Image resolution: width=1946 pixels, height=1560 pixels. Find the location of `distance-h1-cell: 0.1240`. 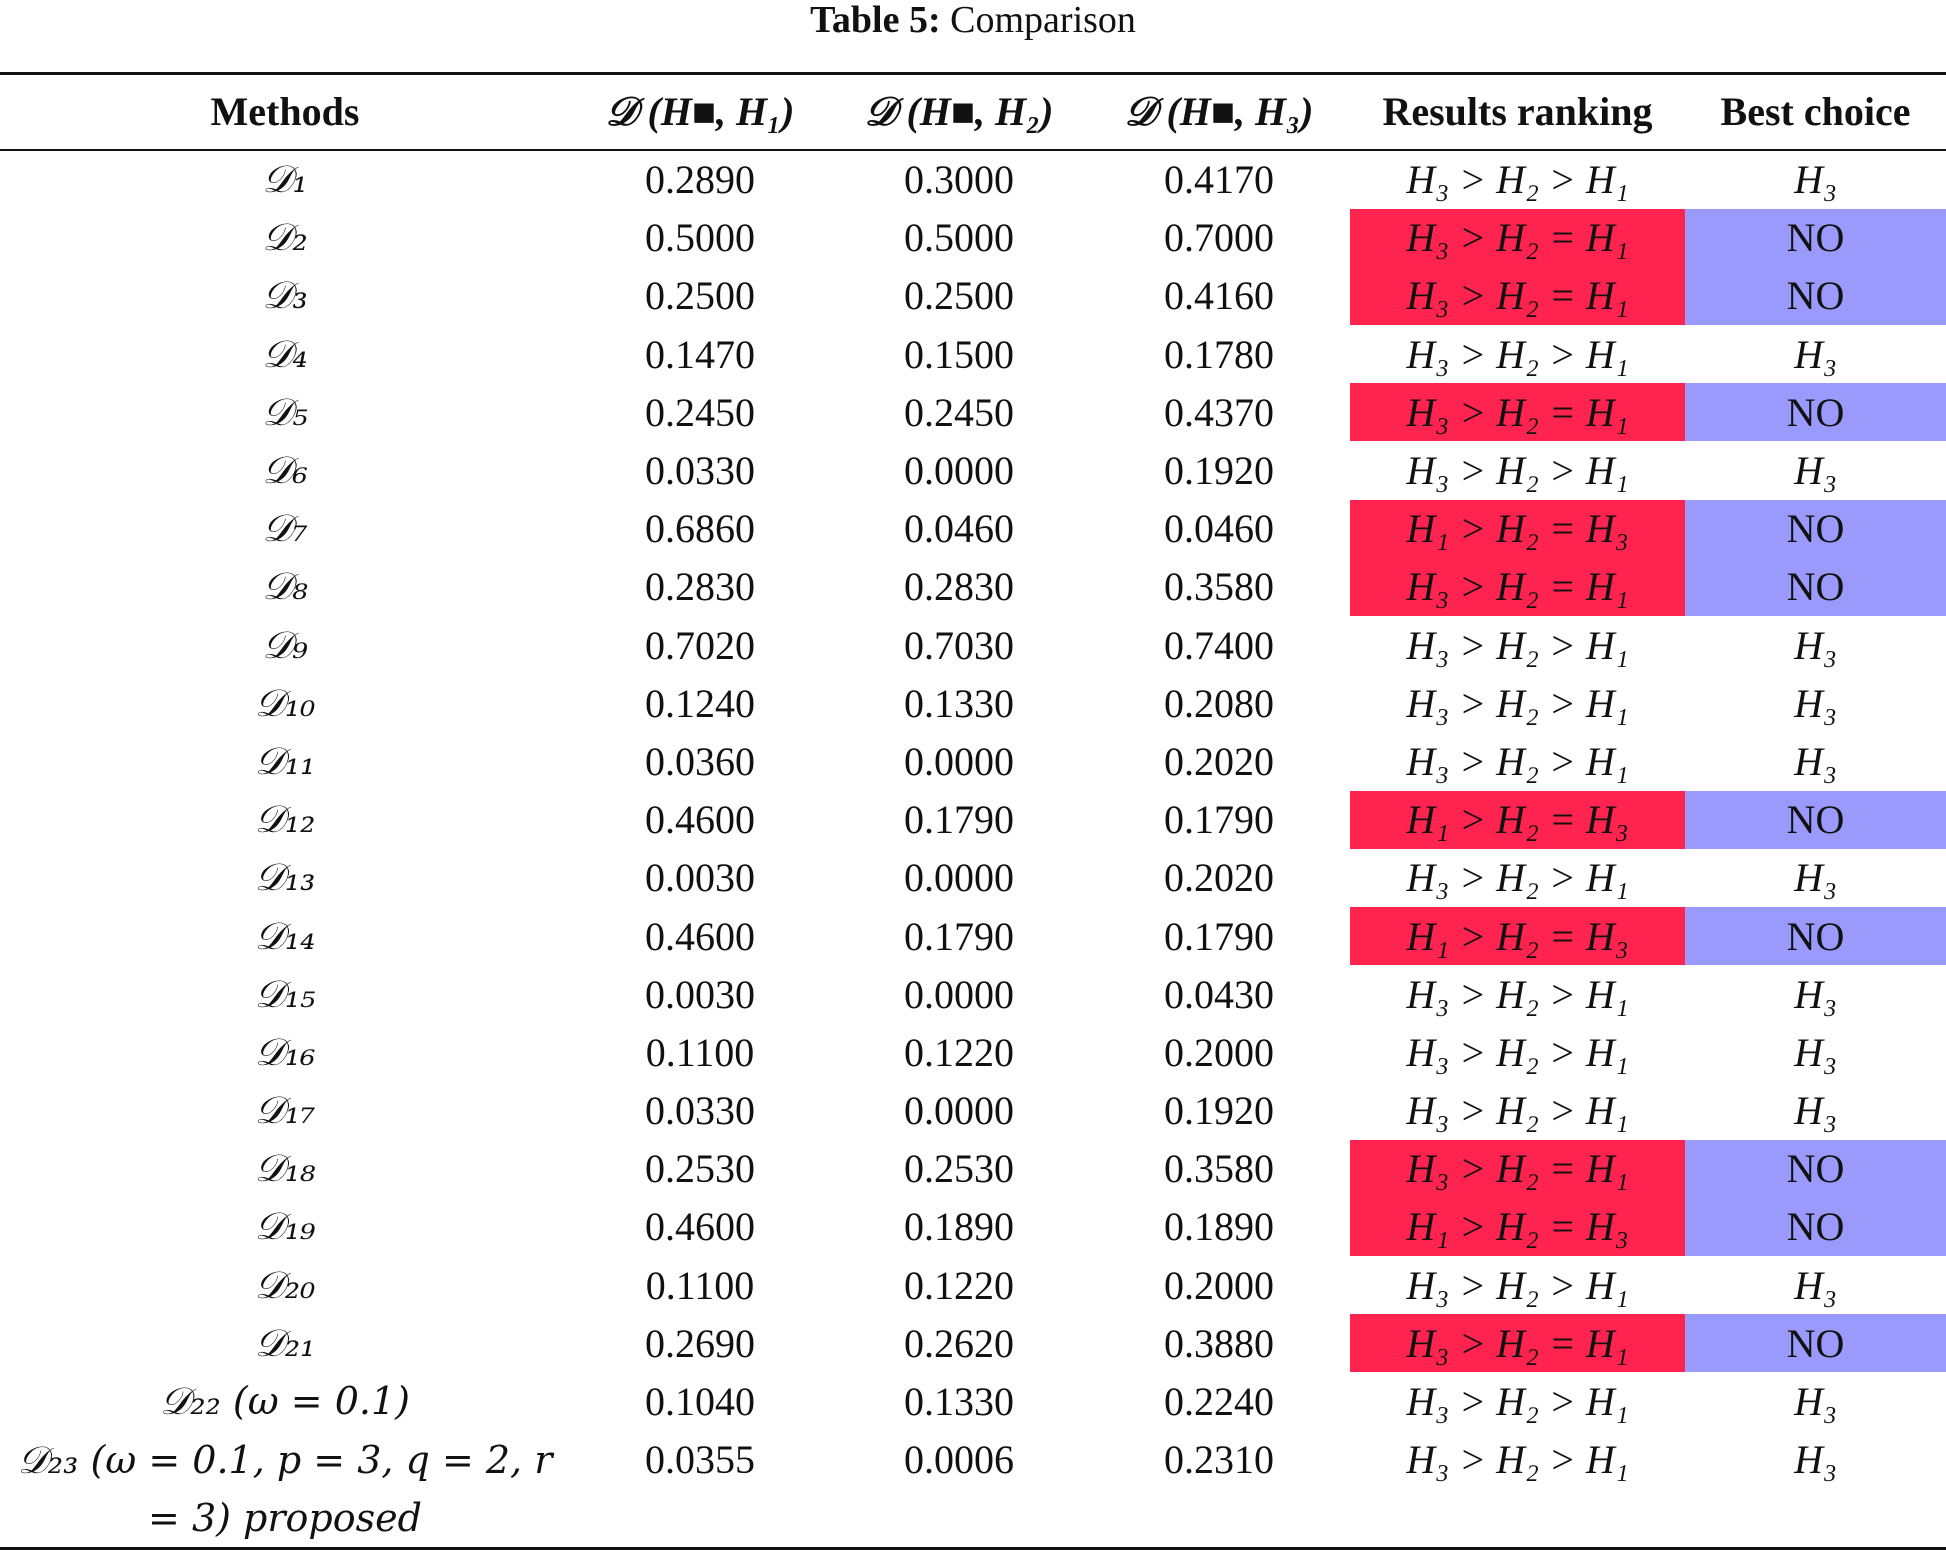

distance-h1-cell: 0.1240 is located at coordinates (700, 703).